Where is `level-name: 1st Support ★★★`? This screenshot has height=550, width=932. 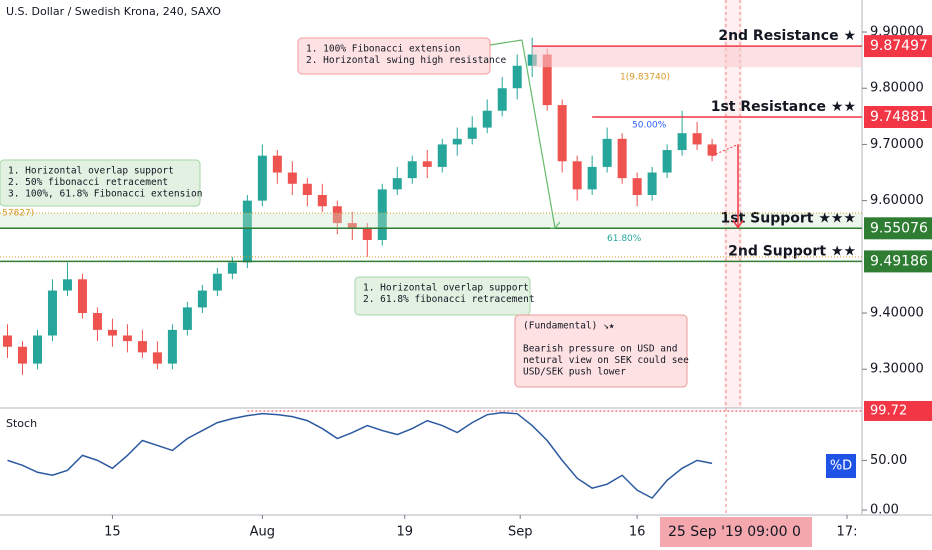
level-name: 1st Support ★★★ is located at coordinates (788, 218).